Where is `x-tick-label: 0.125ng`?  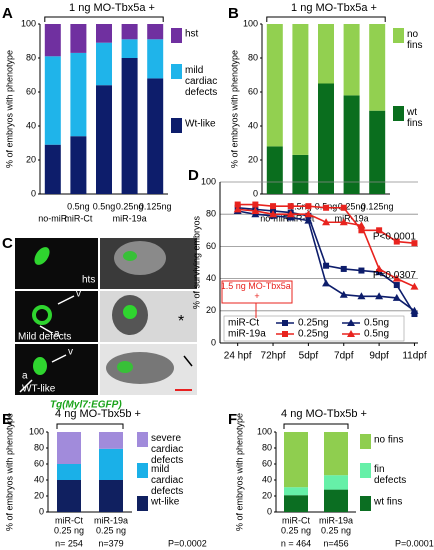 x-tick-label: 0.125ng is located at coordinates (377, 206).